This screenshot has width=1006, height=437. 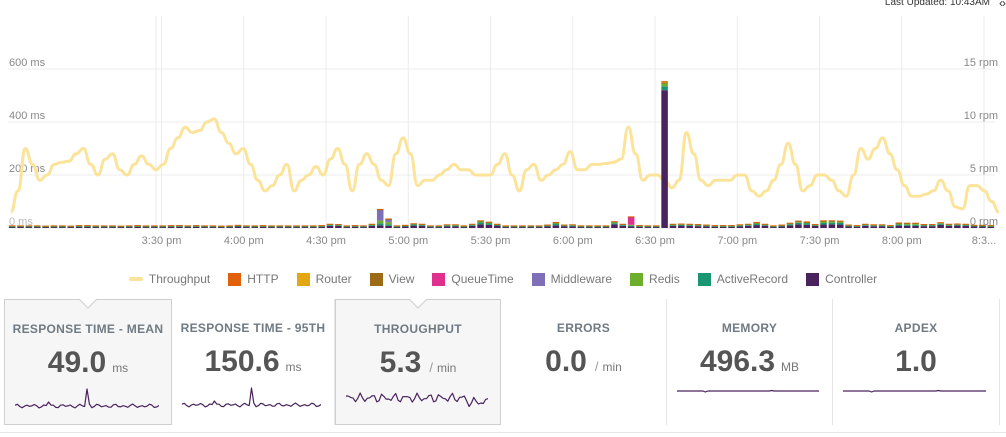 I want to click on legend-item-controller: Controller, so click(x=841, y=279).